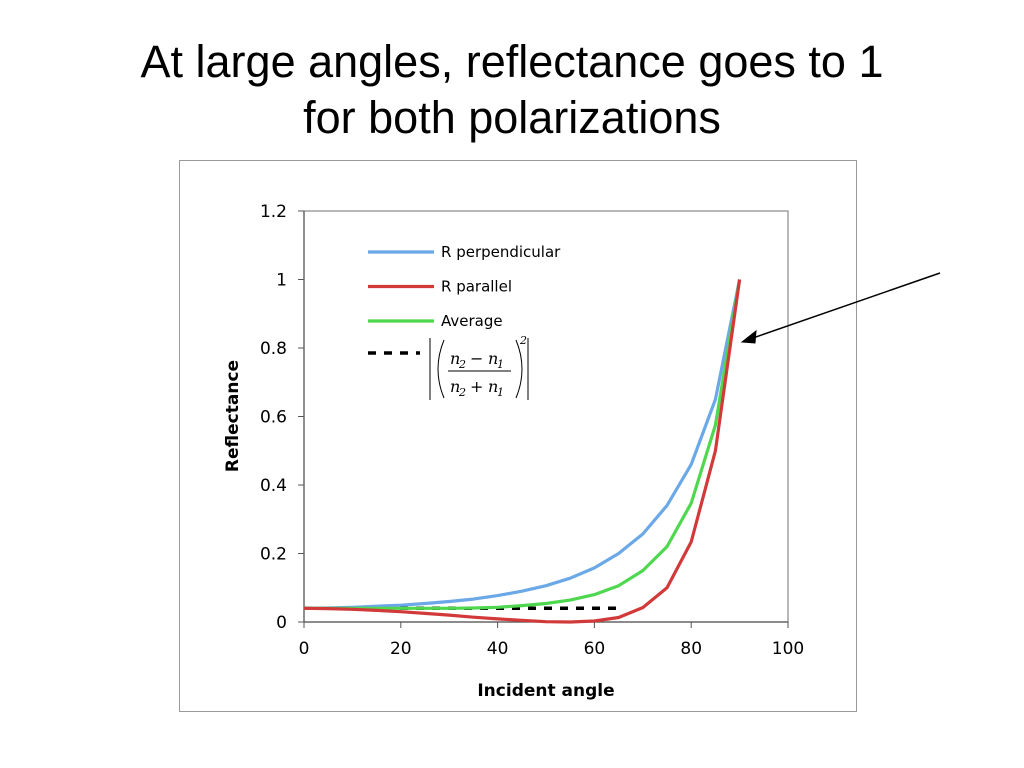 The image size is (1024, 768). What do you see at coordinates (493, 358) in the screenshot?
I see `formula-numerator-n1: n` at bounding box center [493, 358].